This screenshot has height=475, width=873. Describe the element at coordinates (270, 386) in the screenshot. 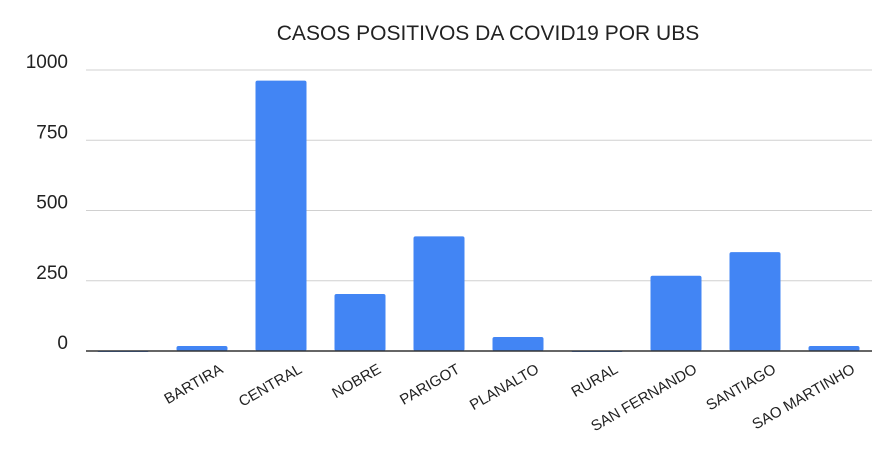

I see `x-tick-label: CENTRAL` at that location.